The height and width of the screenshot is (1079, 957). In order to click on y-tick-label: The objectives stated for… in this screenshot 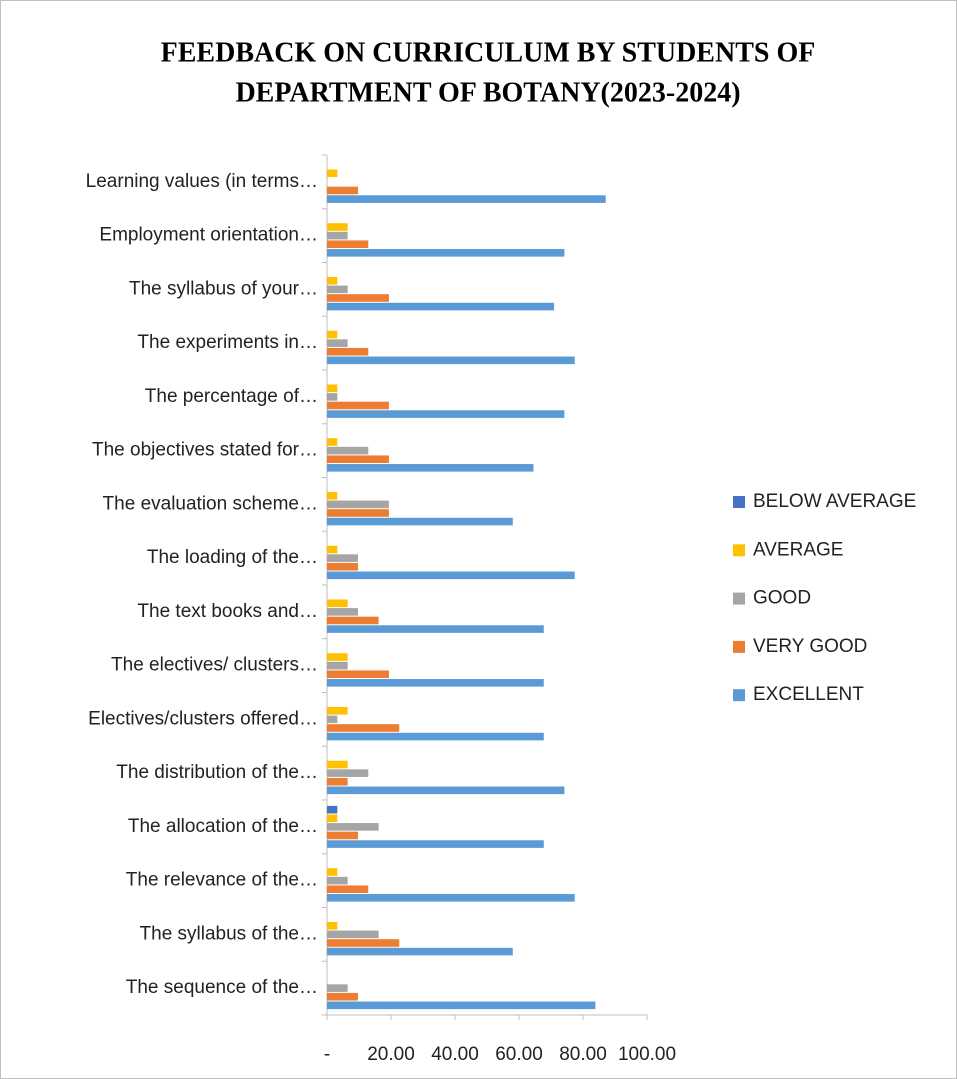, I will do `click(205, 450)`.